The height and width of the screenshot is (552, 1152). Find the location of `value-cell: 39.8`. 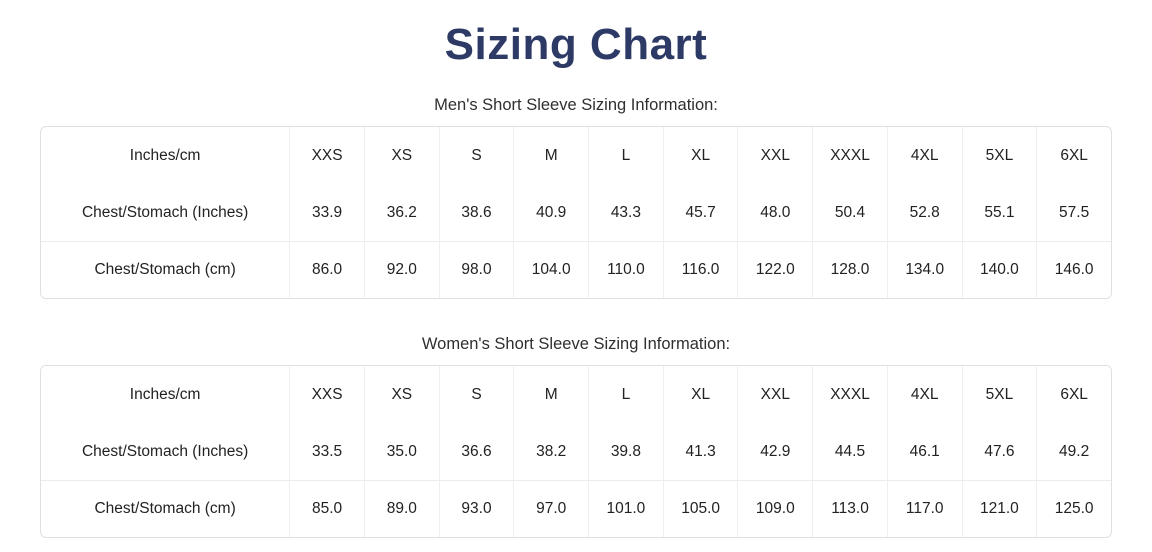

value-cell: 39.8 is located at coordinates (625, 451).